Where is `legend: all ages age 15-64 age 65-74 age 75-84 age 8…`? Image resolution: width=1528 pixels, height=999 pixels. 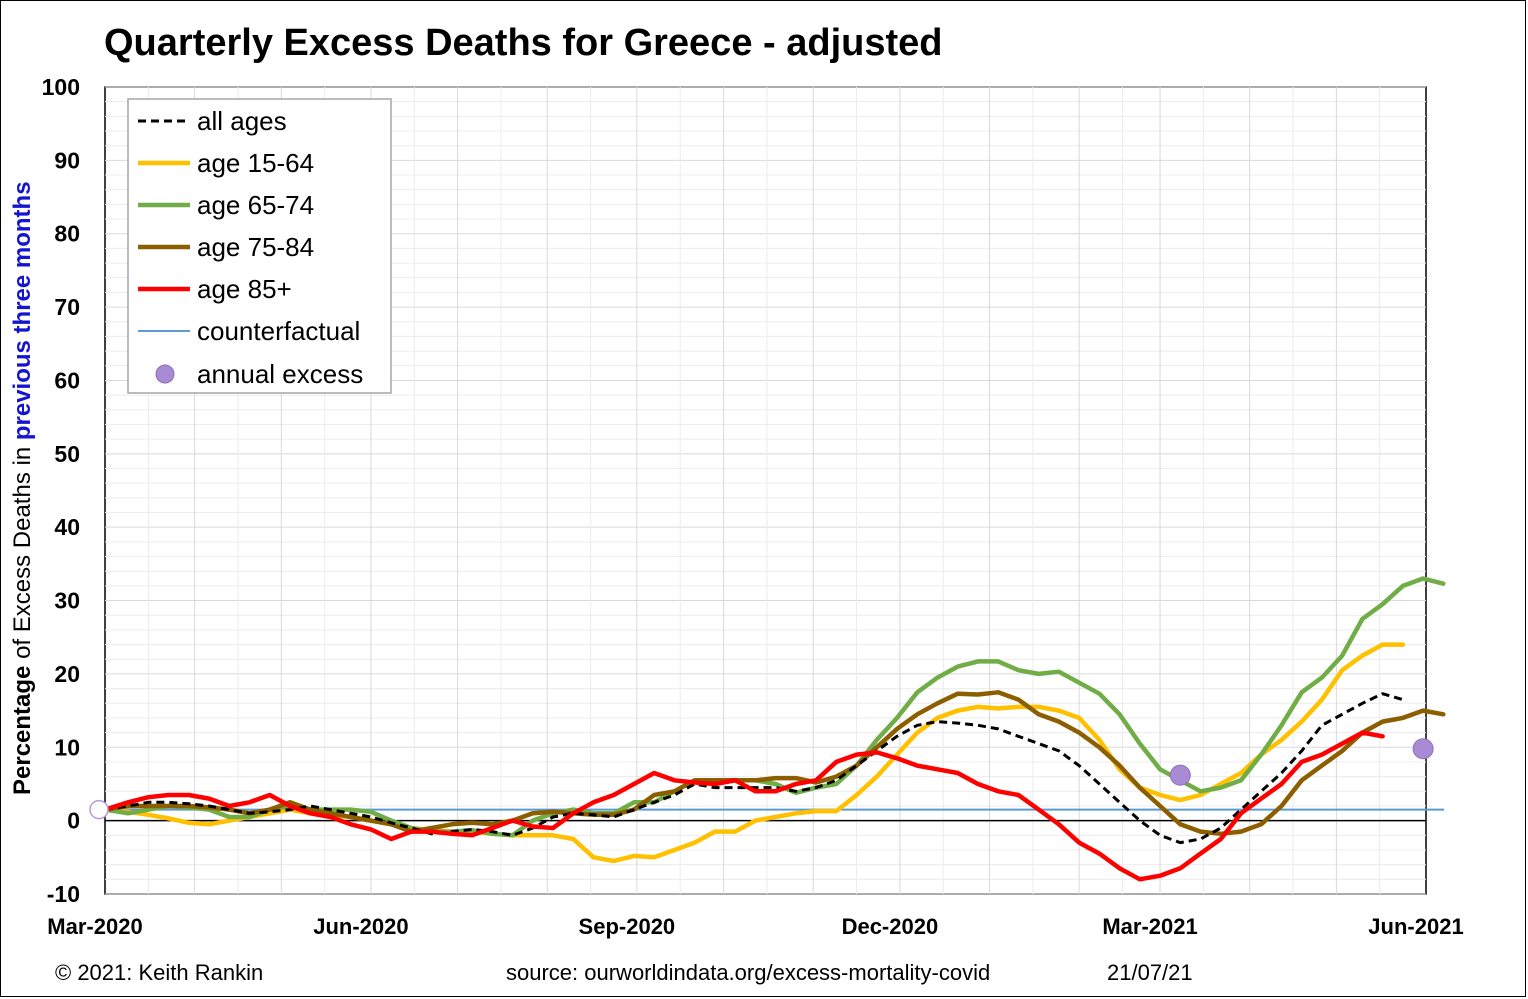 legend: all ages age 15-64 age 65-74 age 75-84 age 8… is located at coordinates (259, 246).